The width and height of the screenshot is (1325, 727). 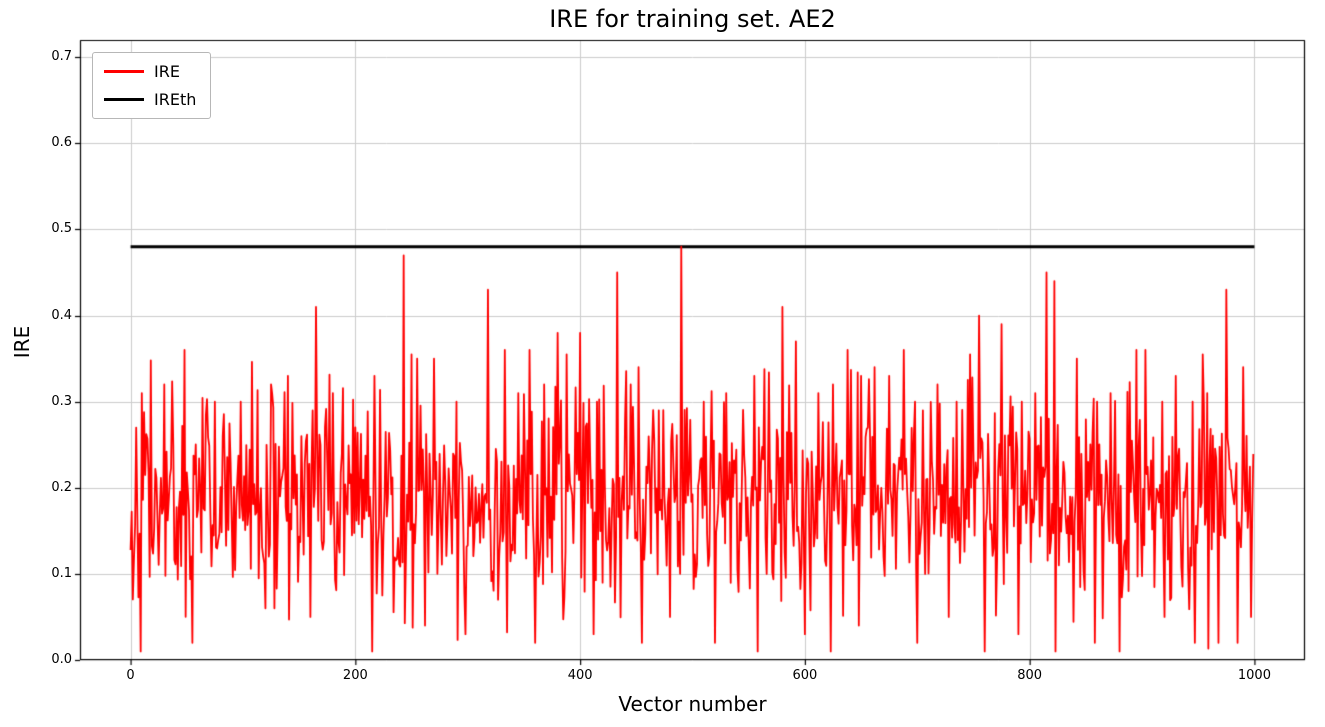 I want to click on y-tick-label: 0.1, so click(x=61, y=573).